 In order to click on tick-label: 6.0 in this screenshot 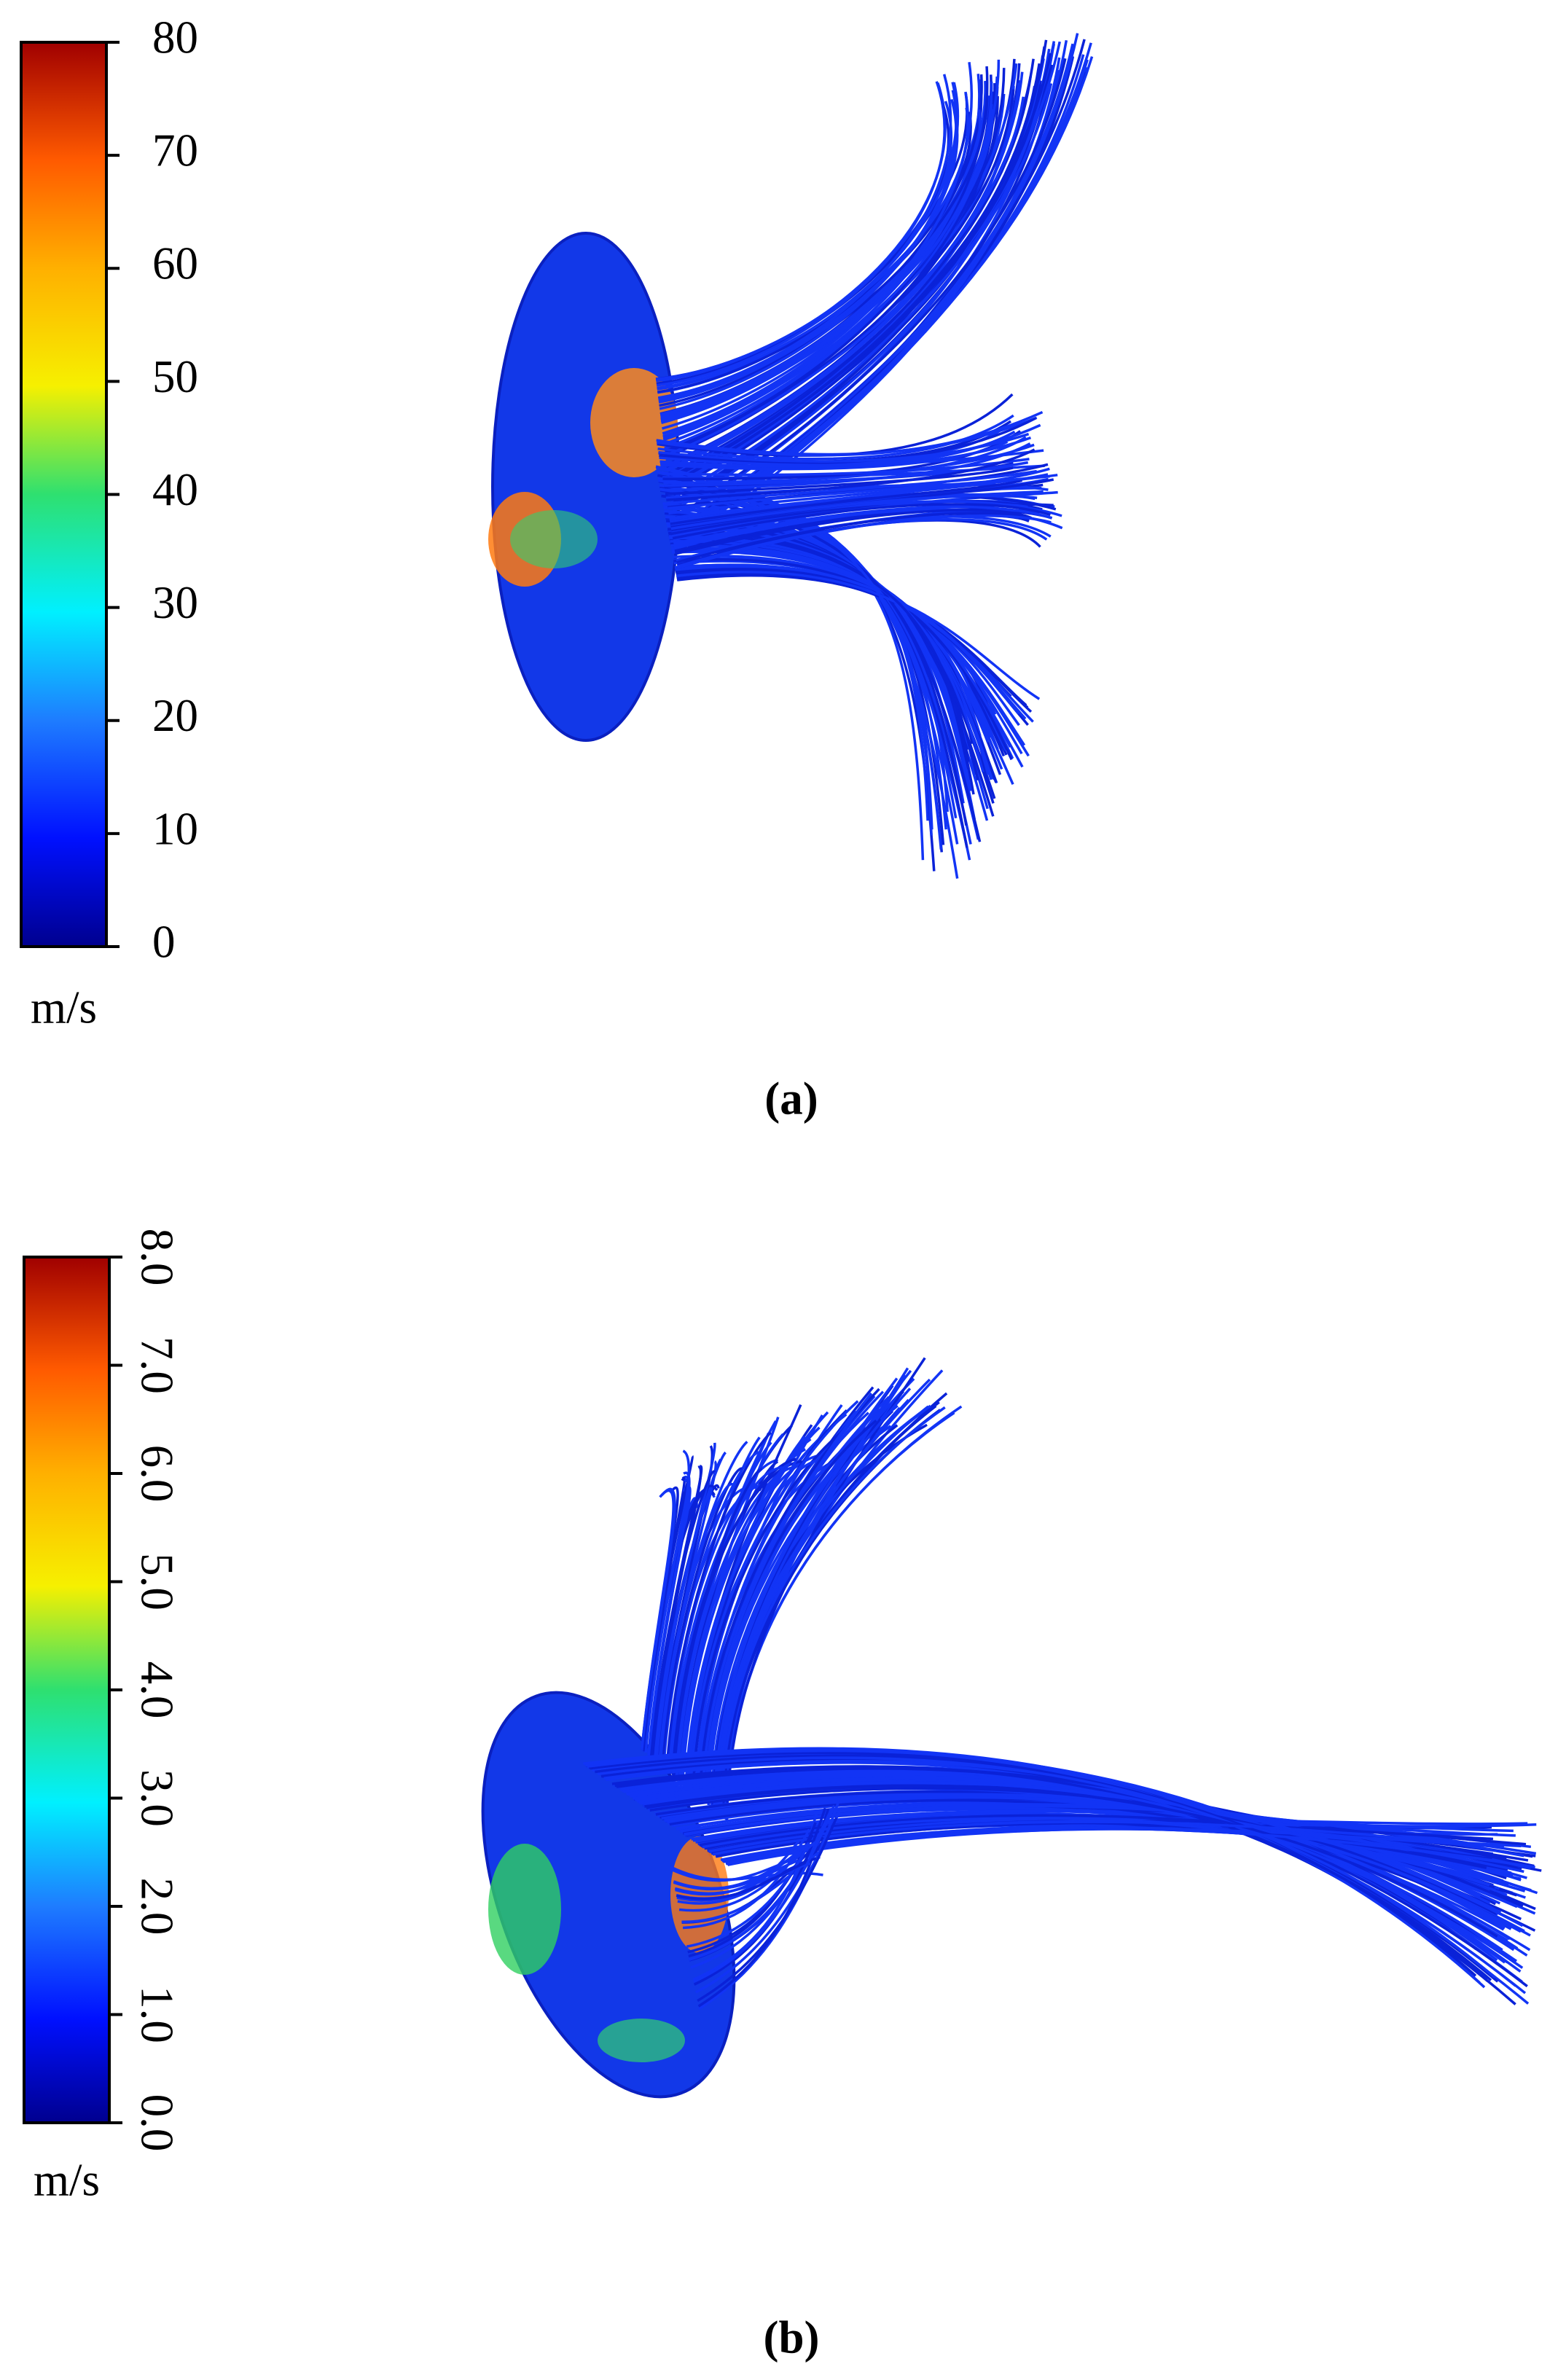, I will do `click(157, 1474)`.